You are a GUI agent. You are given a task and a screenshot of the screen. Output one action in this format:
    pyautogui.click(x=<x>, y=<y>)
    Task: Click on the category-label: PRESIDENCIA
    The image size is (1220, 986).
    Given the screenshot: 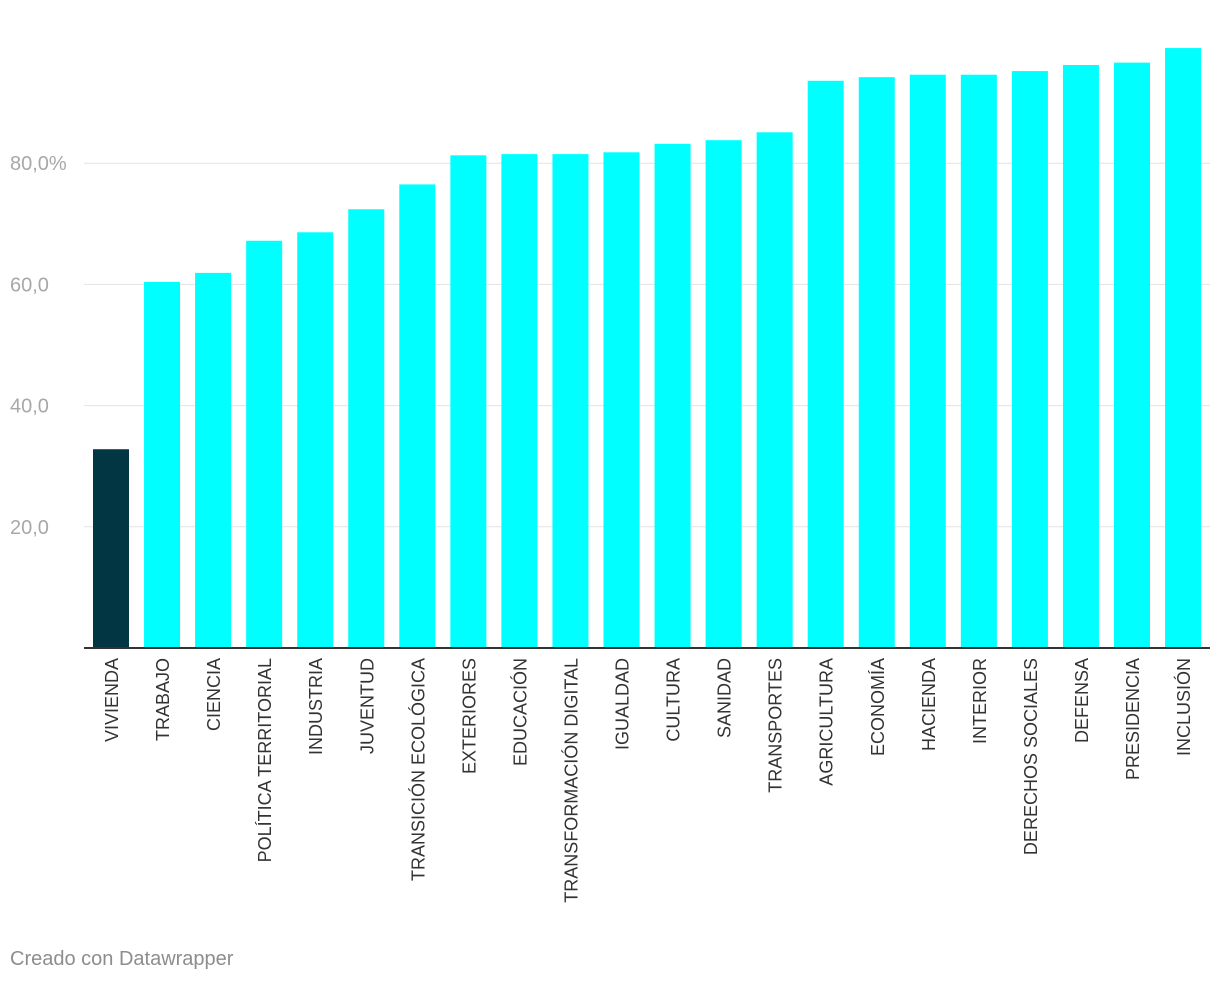 What is the action you would take?
    pyautogui.click(x=1133, y=719)
    